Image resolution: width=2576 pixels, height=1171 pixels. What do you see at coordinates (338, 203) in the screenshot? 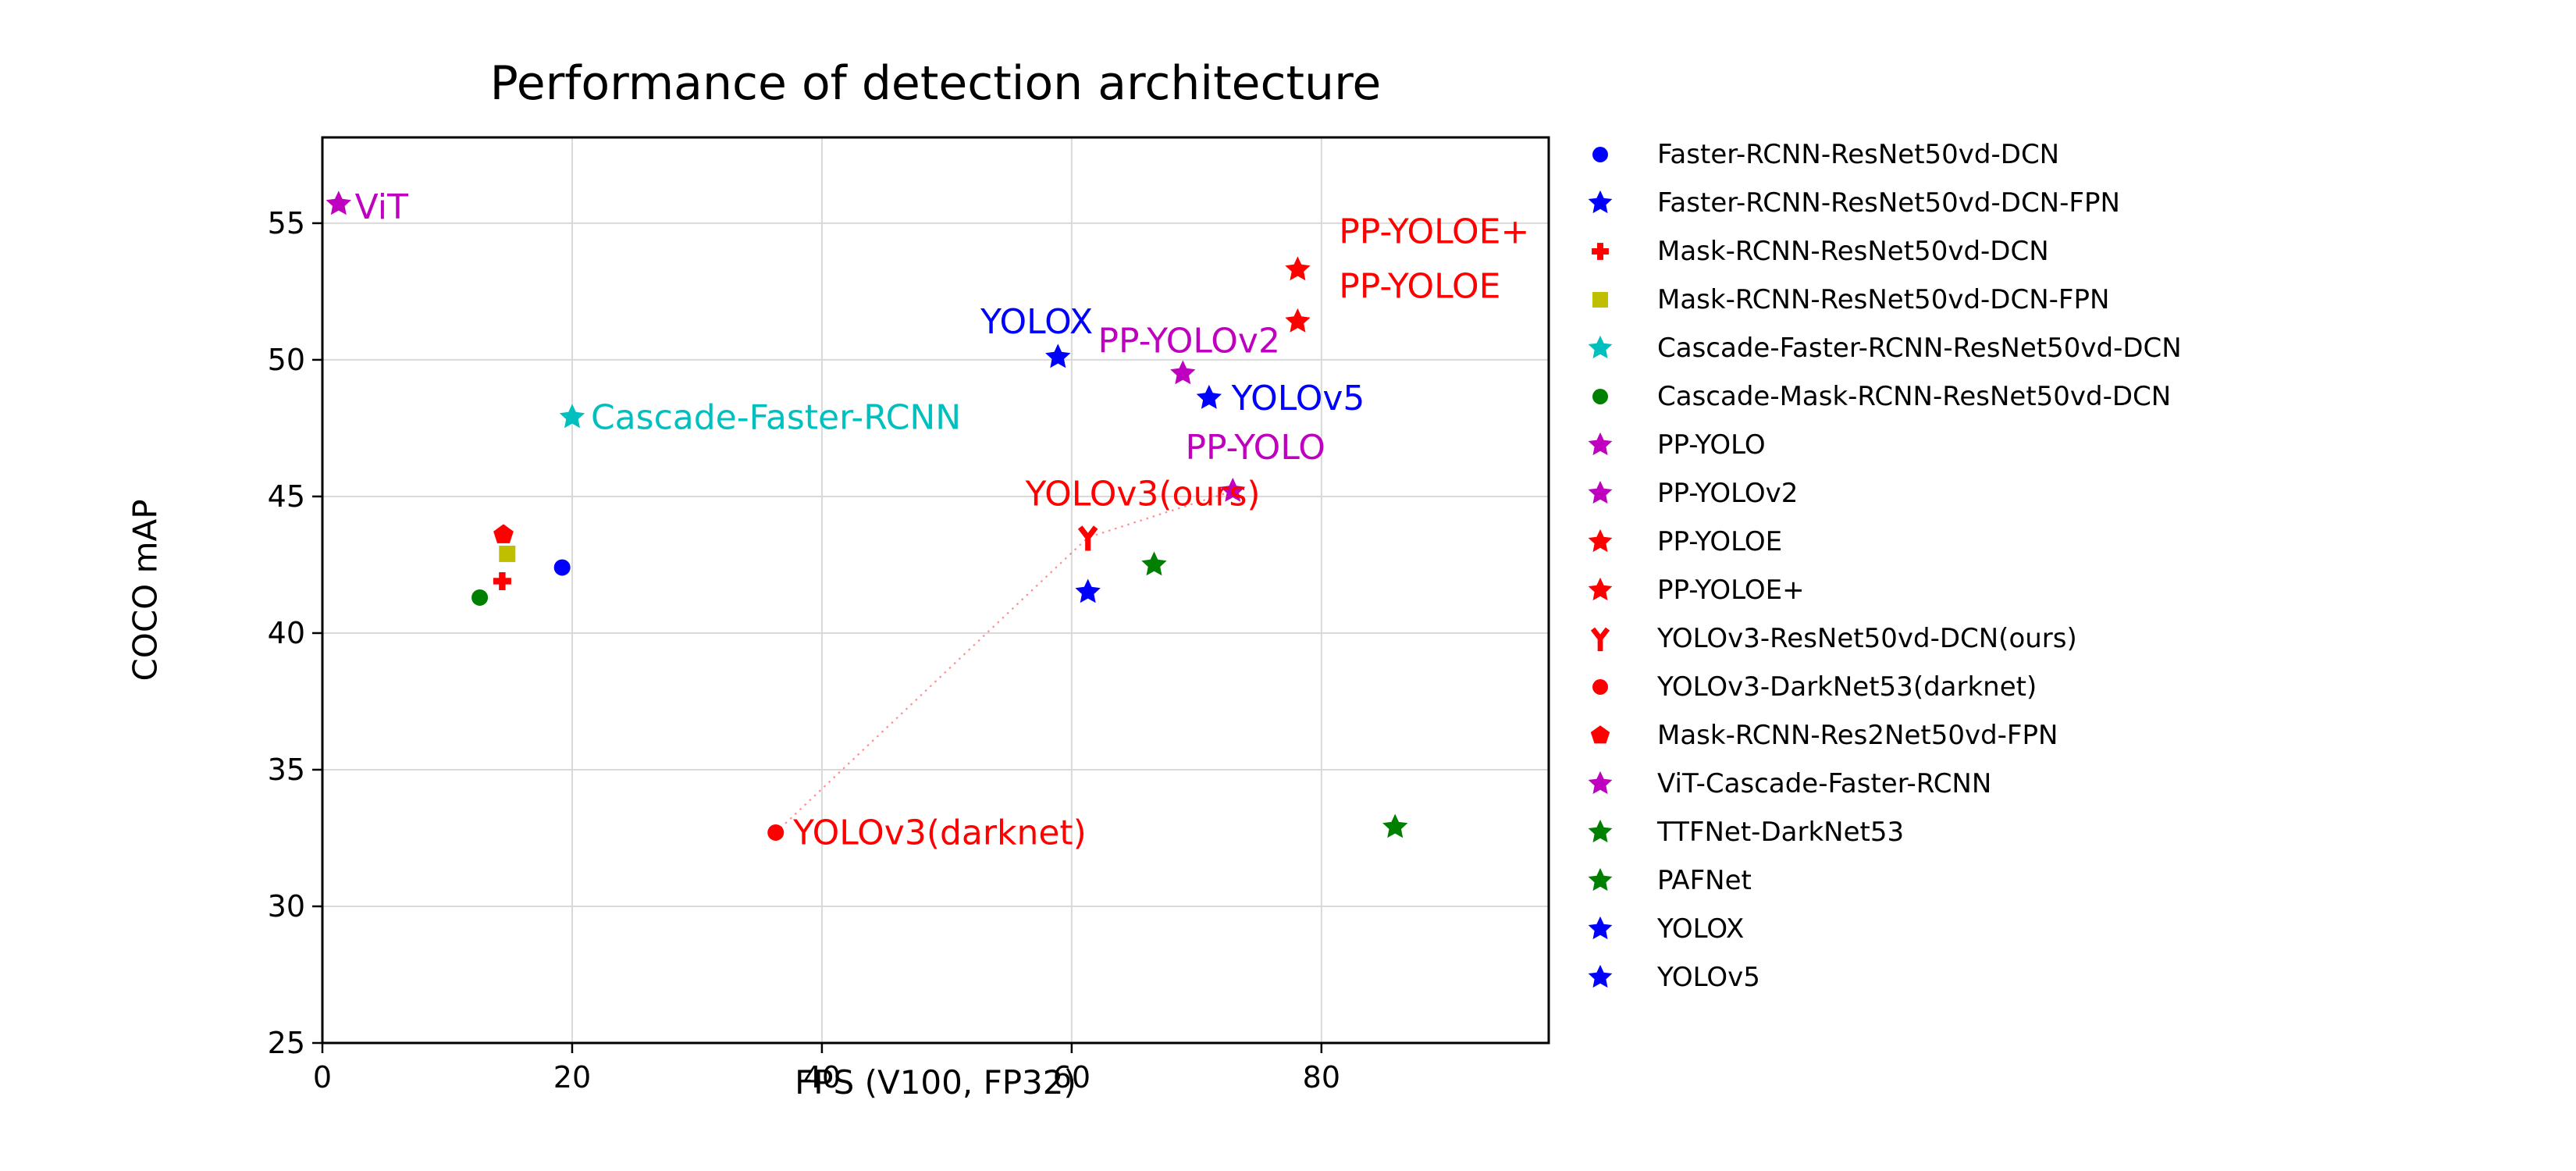
I see `marker-ViT-Cascade-Faster-RCNN` at bounding box center [338, 203].